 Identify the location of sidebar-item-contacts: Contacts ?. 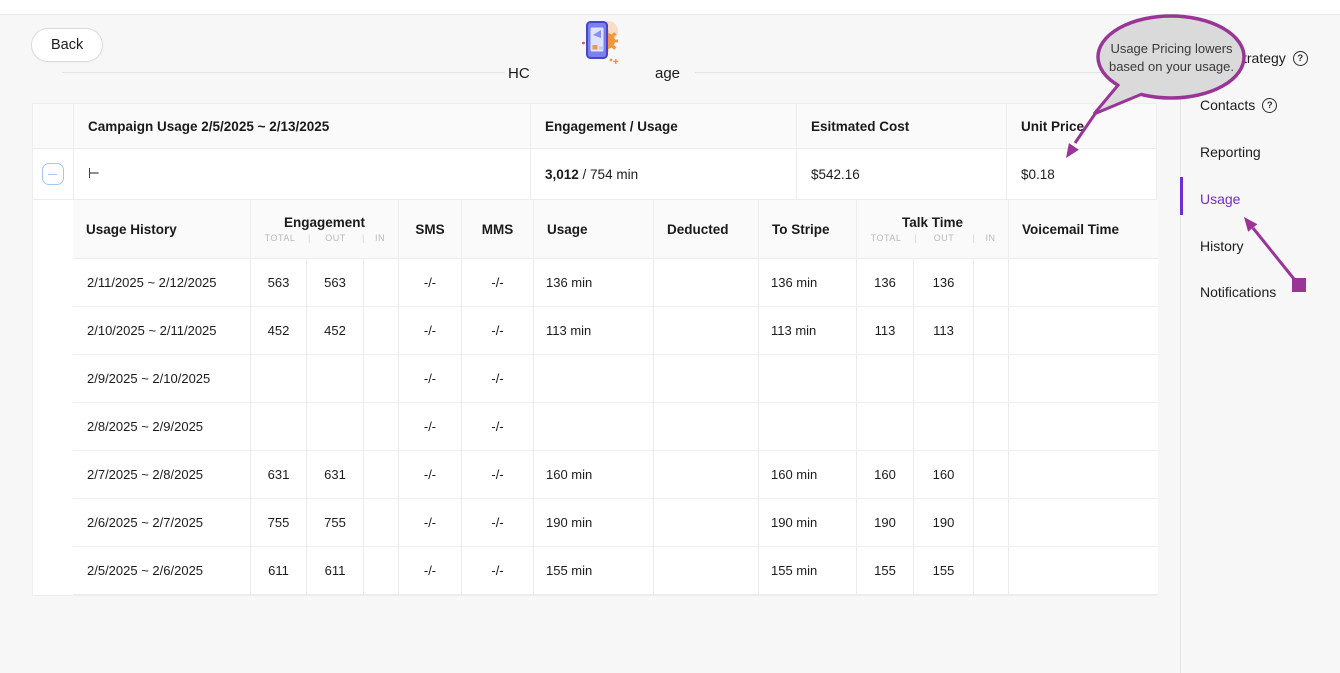
(1239, 105).